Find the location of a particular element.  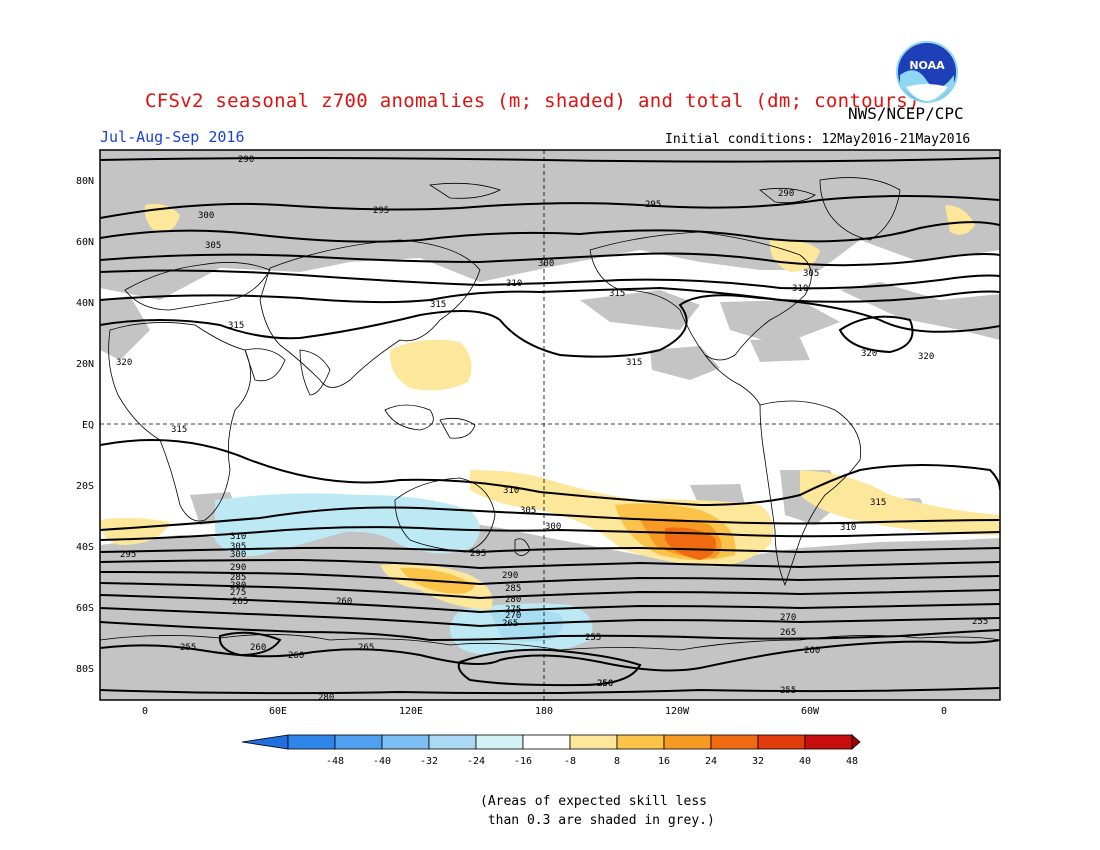

noaa-logo-text: NOAA is located at coordinates (927, 65).